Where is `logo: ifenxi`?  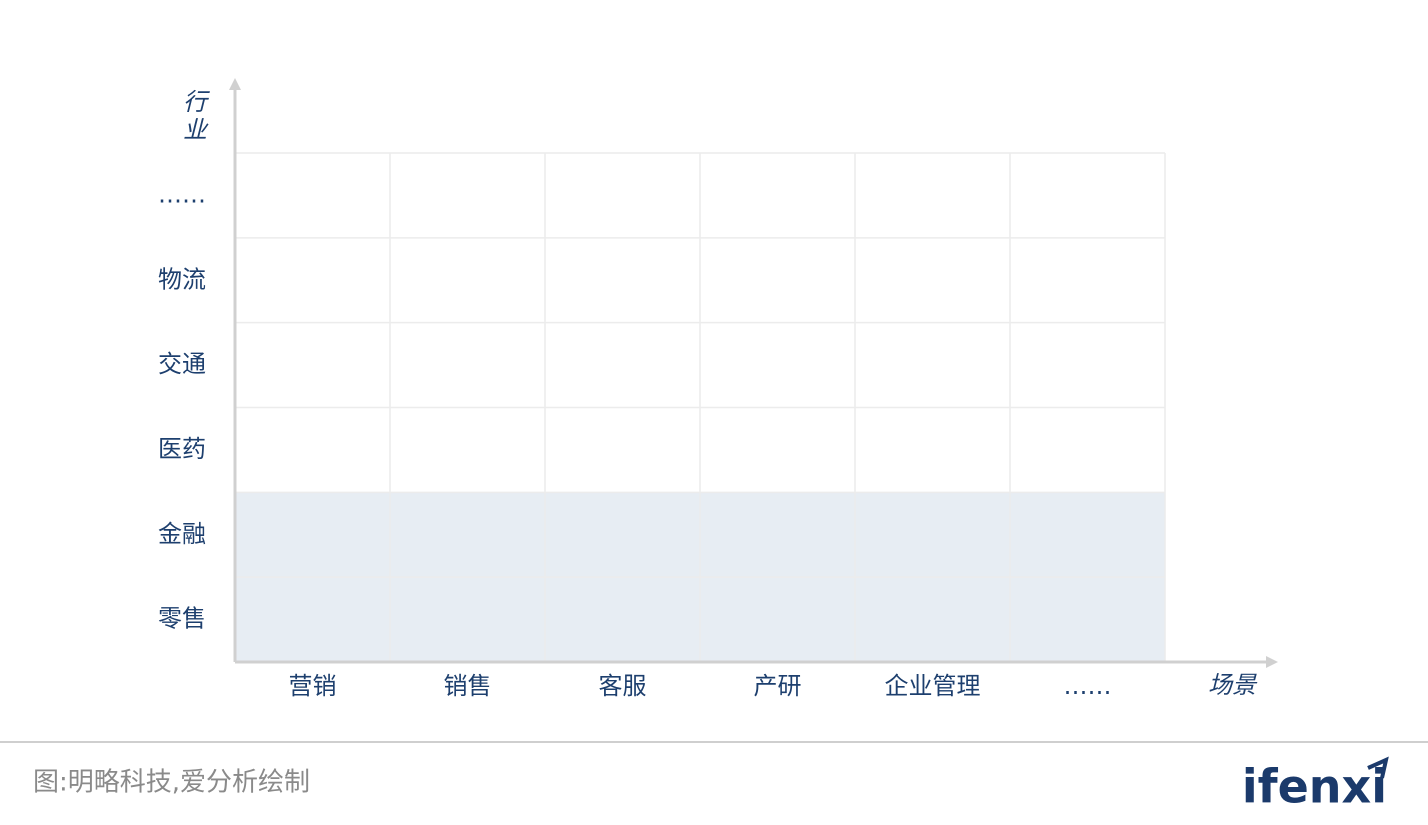
logo: ifenxi is located at coordinates (1314, 787).